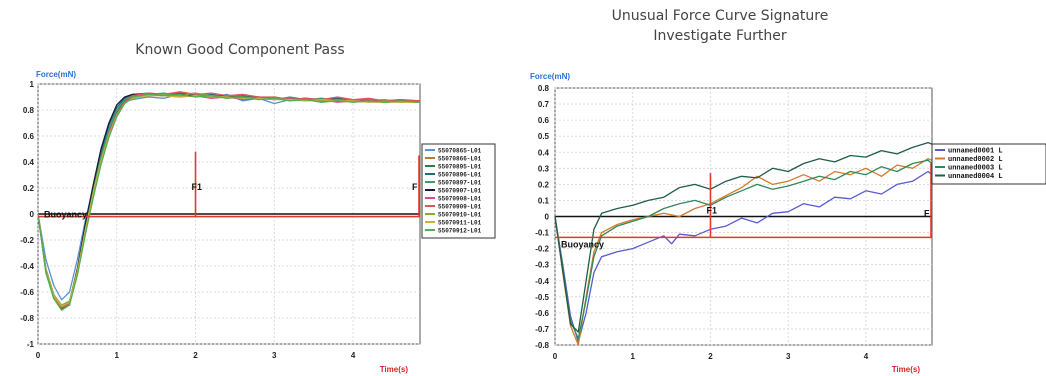 Image resolution: width=1046 pixels, height=376 pixels. I want to click on chart1-legend-label: 55070908-L01, so click(460, 199).